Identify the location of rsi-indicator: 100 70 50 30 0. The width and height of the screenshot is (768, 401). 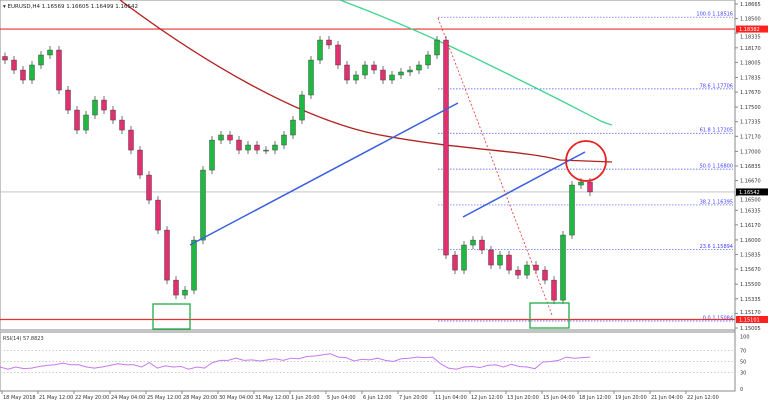
(375, 364).